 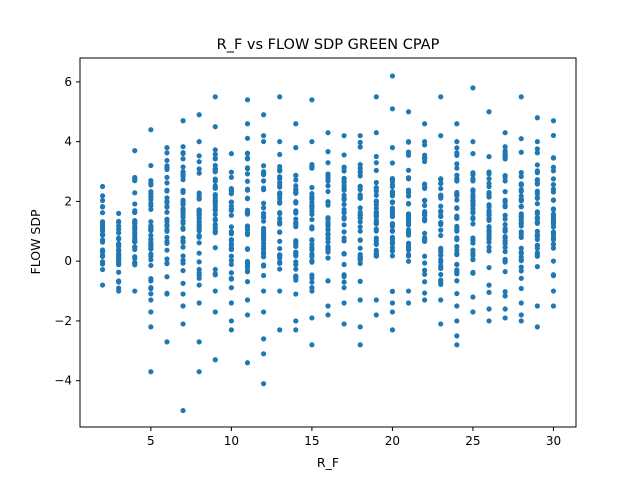 I want to click on x-tick-label: 15, so click(x=311, y=441).